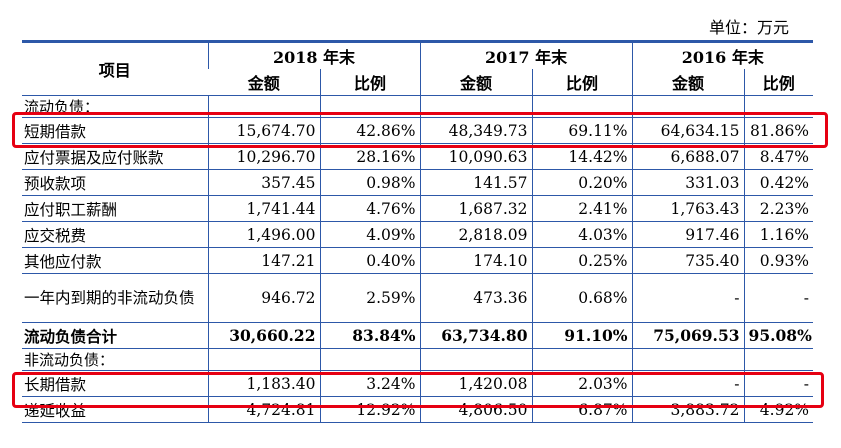 Image resolution: width=841 pixels, height=448 pixels. Describe the element at coordinates (722, 54) in the screenshot. I see `header-year-2016: 2016 年末` at that location.